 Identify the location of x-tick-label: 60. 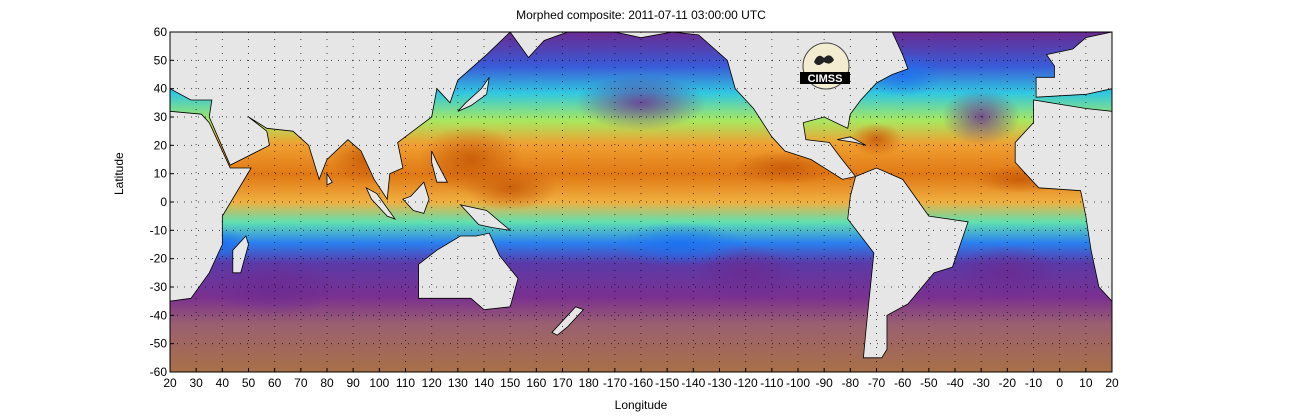
(275, 383).